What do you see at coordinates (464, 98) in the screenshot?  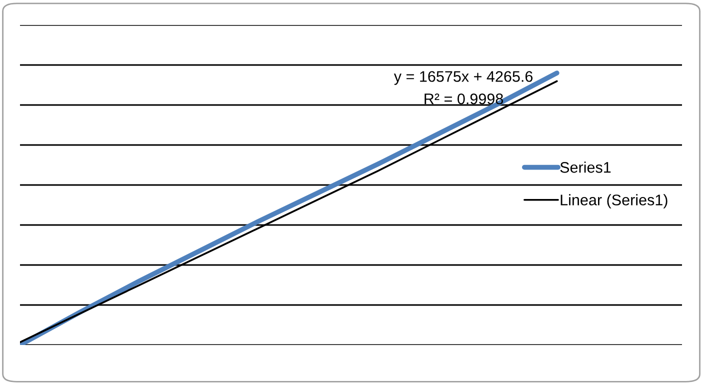 I see `annotation: R² = 0.9998` at bounding box center [464, 98].